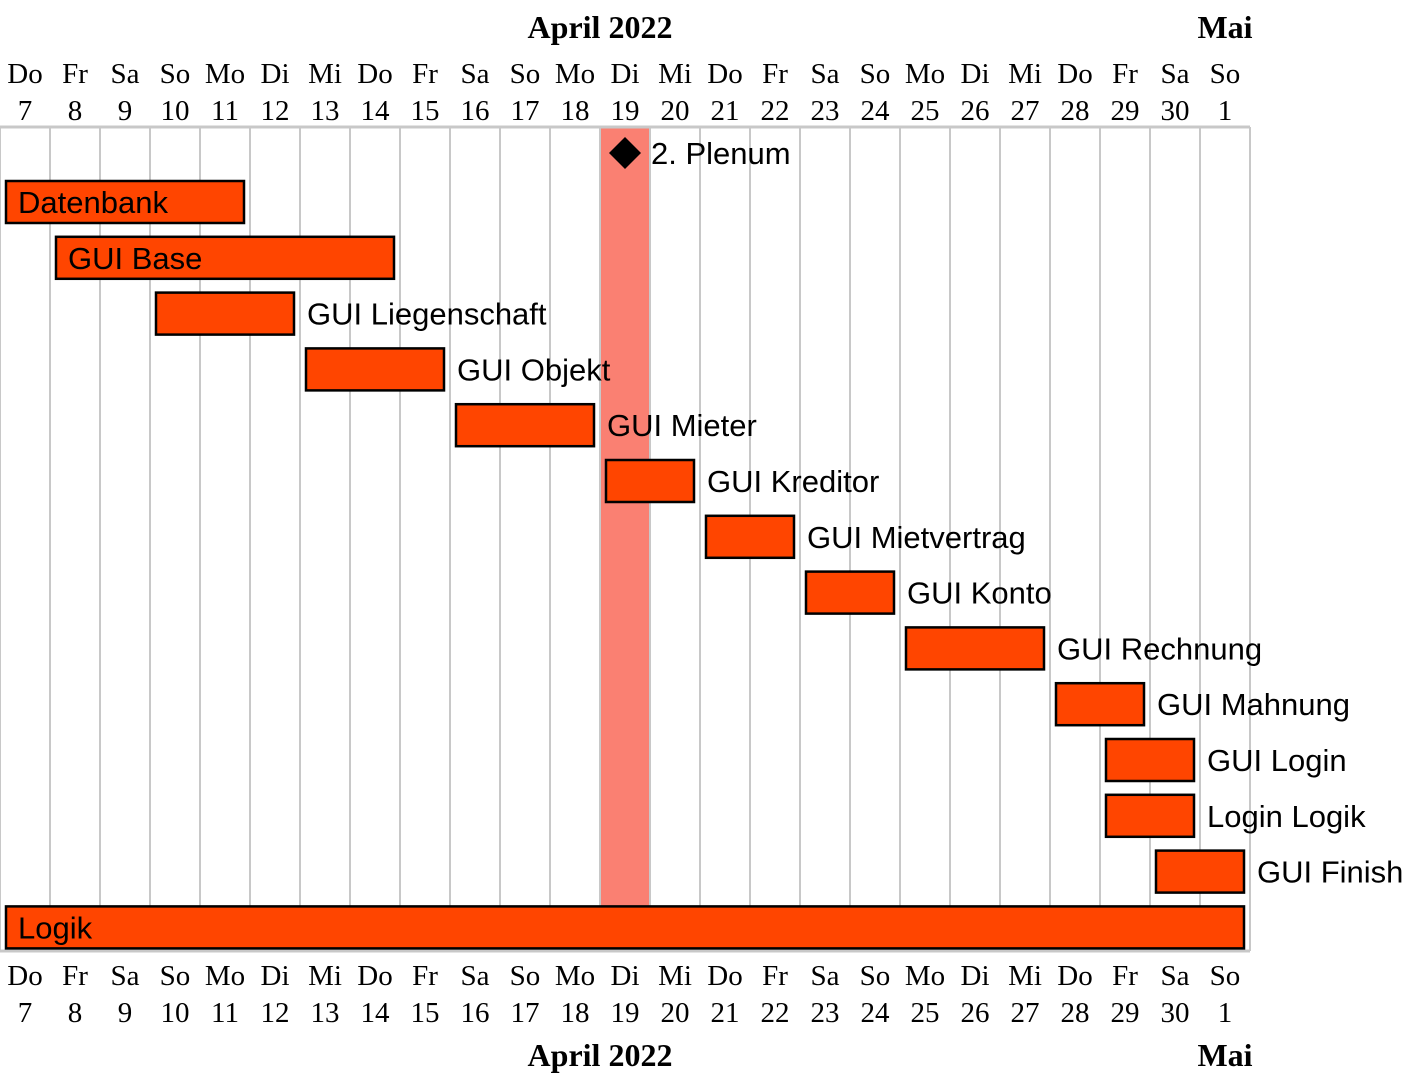 This screenshot has width=1409, height=1074. I want to click on bottom-day-number: 29, so click(1125, 1013).